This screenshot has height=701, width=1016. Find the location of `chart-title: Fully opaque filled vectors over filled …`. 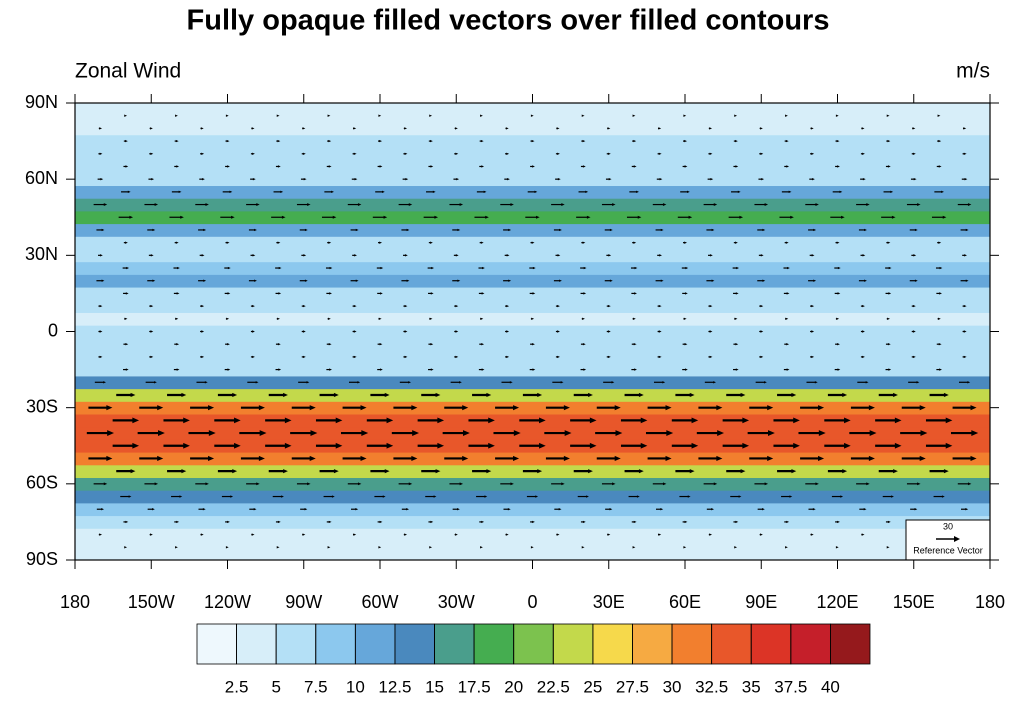

chart-title: Fully opaque filled vectors over filled … is located at coordinates (508, 21).